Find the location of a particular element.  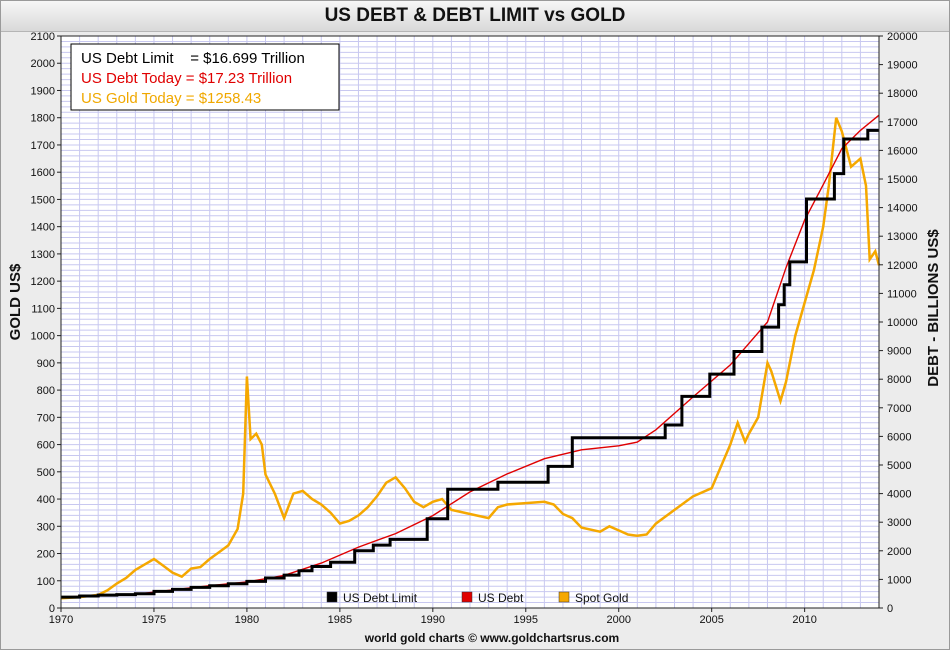

info-gold-today: US Gold Today = $1258.43 is located at coordinates (171, 98).